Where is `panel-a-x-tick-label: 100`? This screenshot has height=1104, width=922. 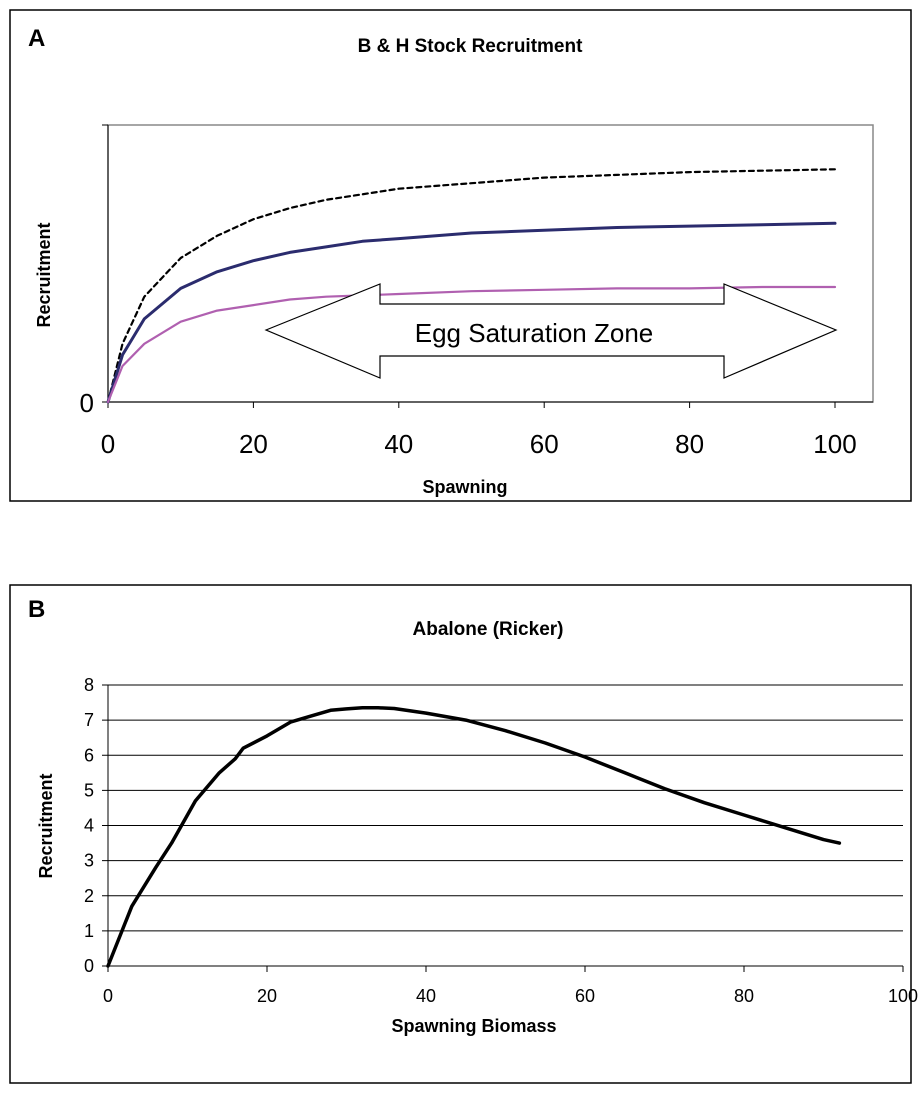 panel-a-x-tick-label: 100 is located at coordinates (834, 444).